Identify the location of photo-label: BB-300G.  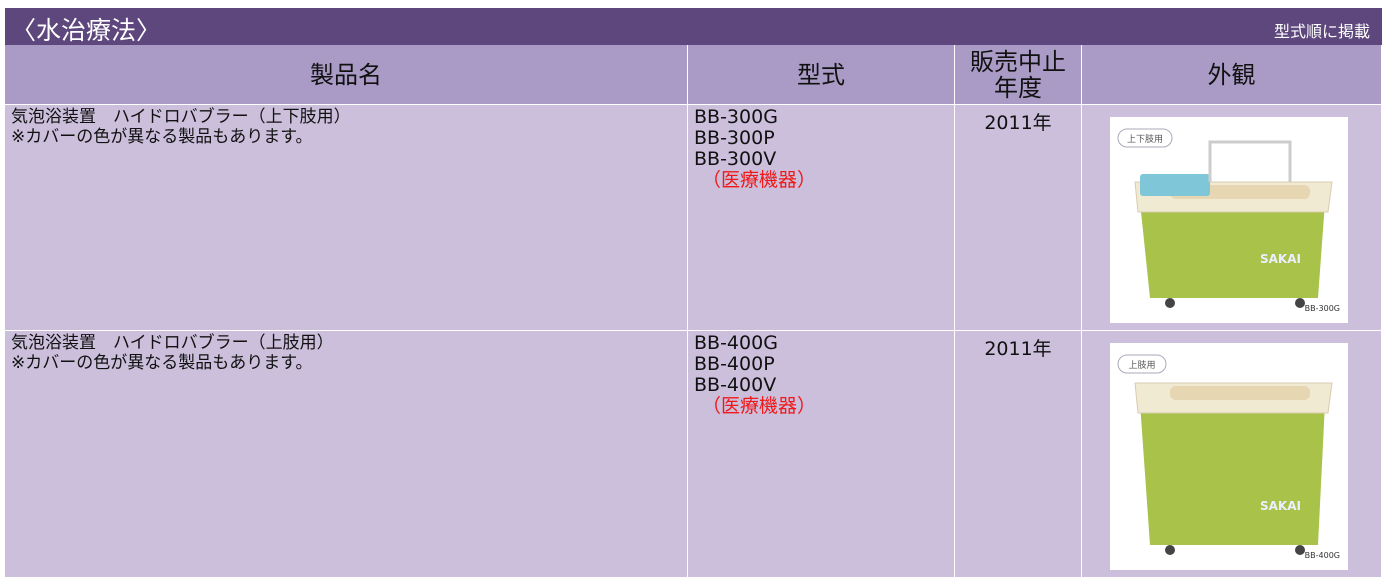
(1322, 308).